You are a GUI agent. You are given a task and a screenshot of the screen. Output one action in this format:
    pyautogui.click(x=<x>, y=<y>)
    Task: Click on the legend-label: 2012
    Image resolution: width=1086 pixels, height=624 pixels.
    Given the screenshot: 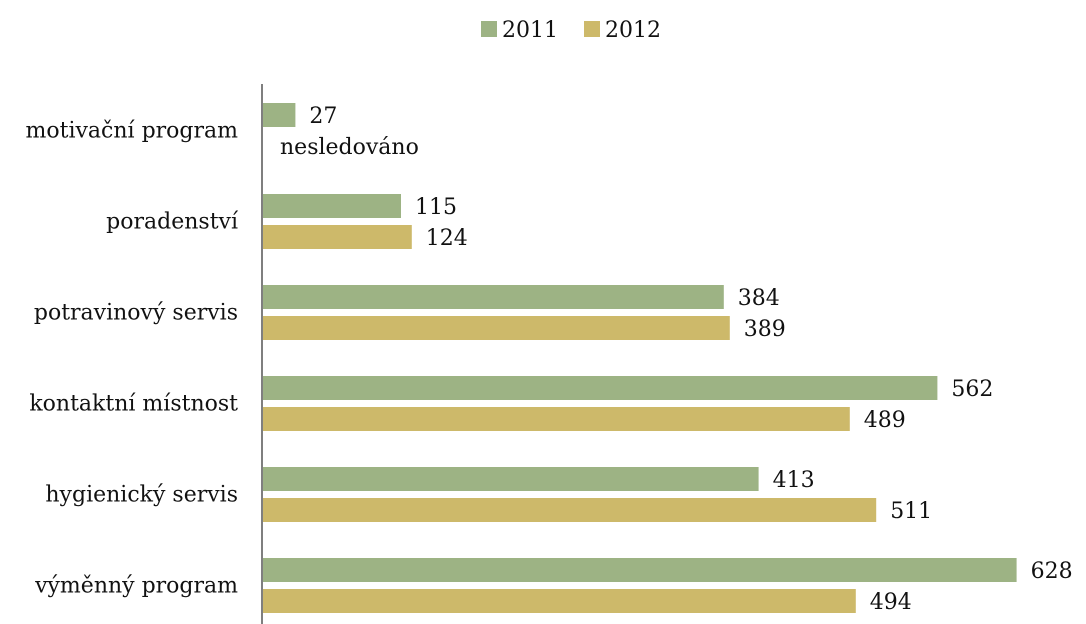 What is the action you would take?
    pyautogui.click(x=633, y=30)
    